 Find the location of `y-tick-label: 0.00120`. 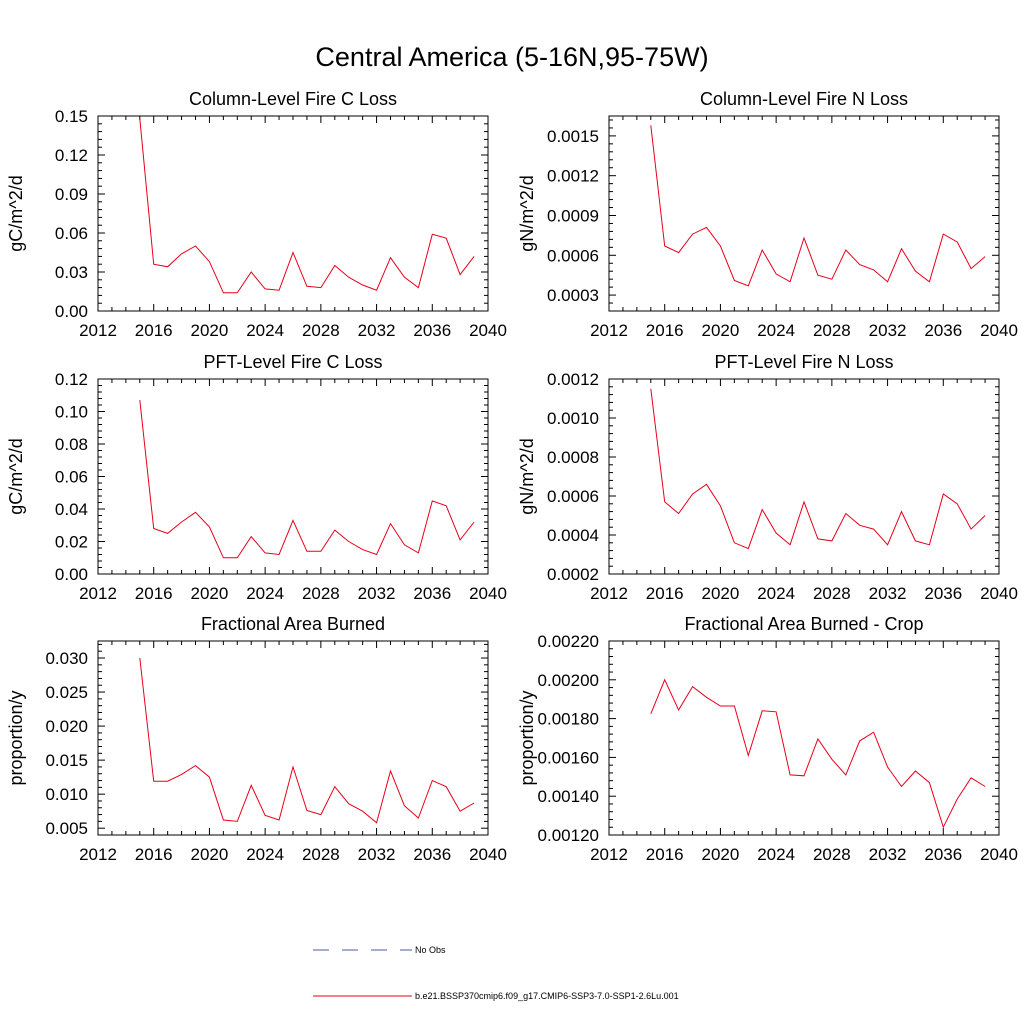

y-tick-label: 0.00120 is located at coordinates (568, 835).